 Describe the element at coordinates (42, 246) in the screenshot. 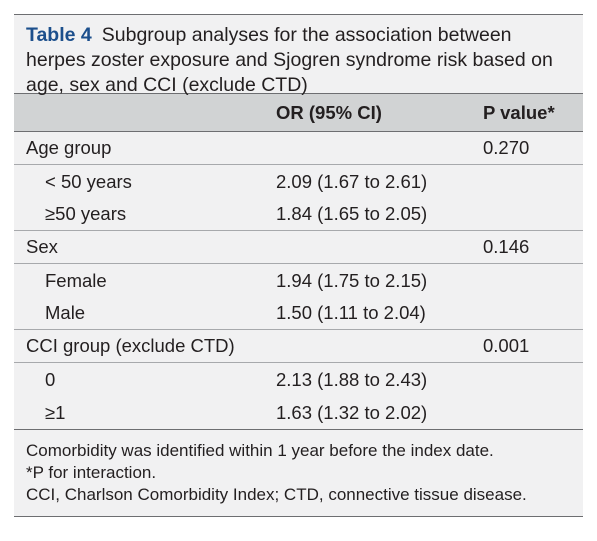

I see `row-label: Sex` at that location.